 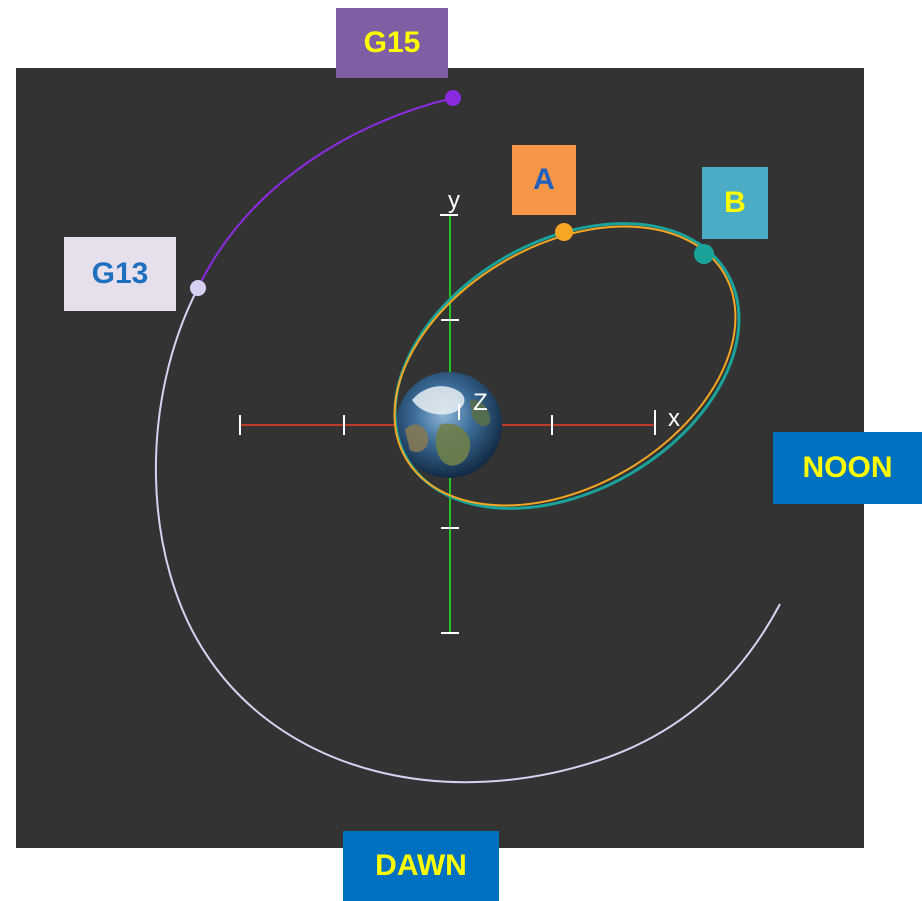 What do you see at coordinates (198, 288) in the screenshot?
I see `satellite-g13` at bounding box center [198, 288].